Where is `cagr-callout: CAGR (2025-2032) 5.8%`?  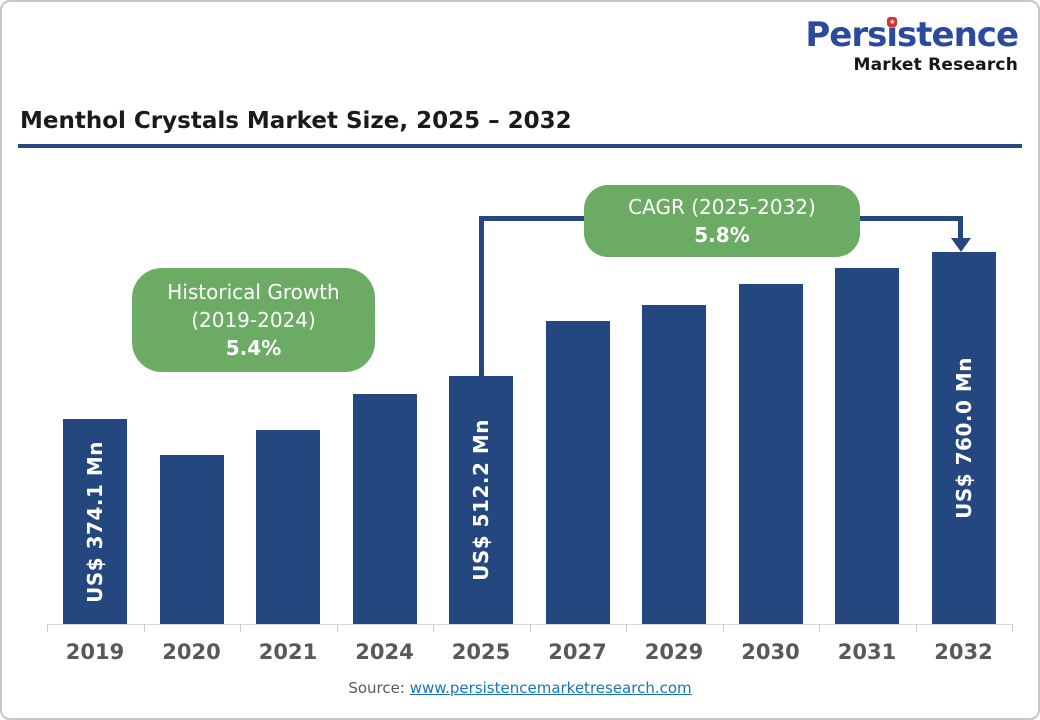 cagr-callout: CAGR (2025-2032) 5.8% is located at coordinates (722, 221).